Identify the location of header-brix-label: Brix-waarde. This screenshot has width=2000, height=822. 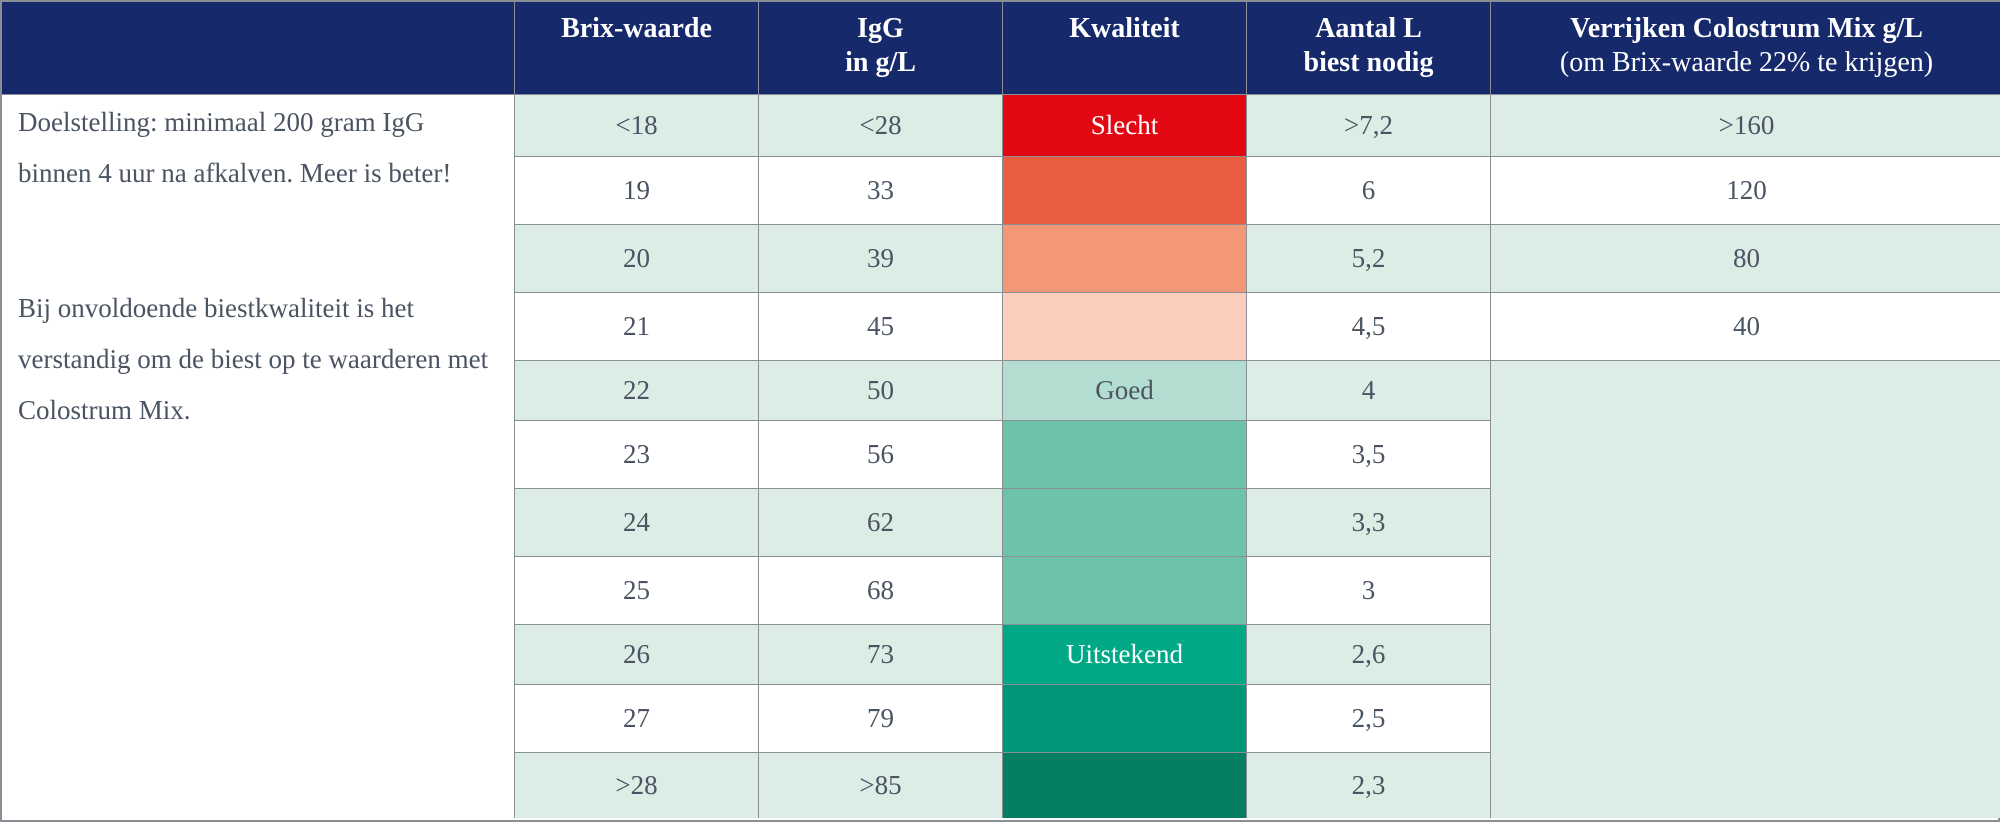
(636, 28).